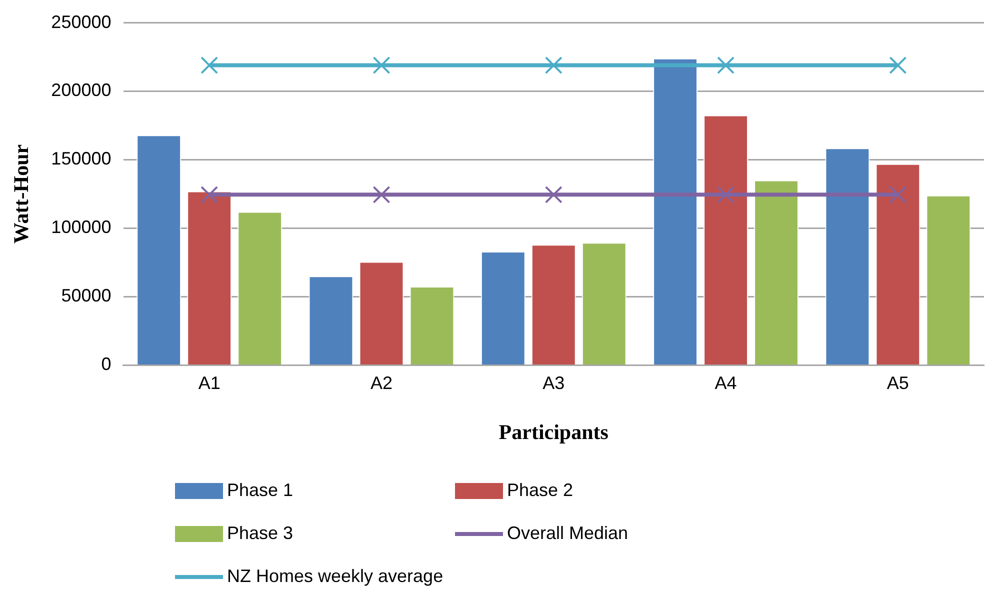 This screenshot has height=612, width=997. I want to click on x-axis-title: Participants, so click(553, 432).